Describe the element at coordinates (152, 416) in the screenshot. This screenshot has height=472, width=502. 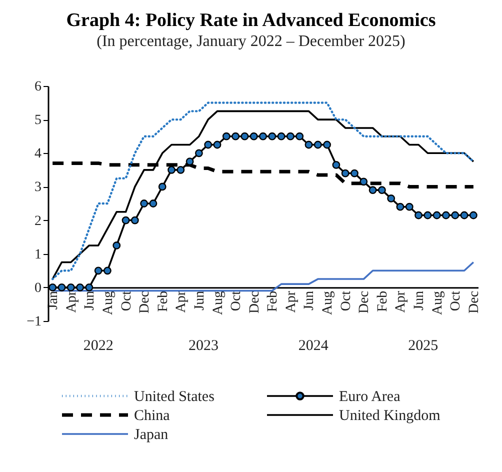
I see `legend-label: China` at that location.